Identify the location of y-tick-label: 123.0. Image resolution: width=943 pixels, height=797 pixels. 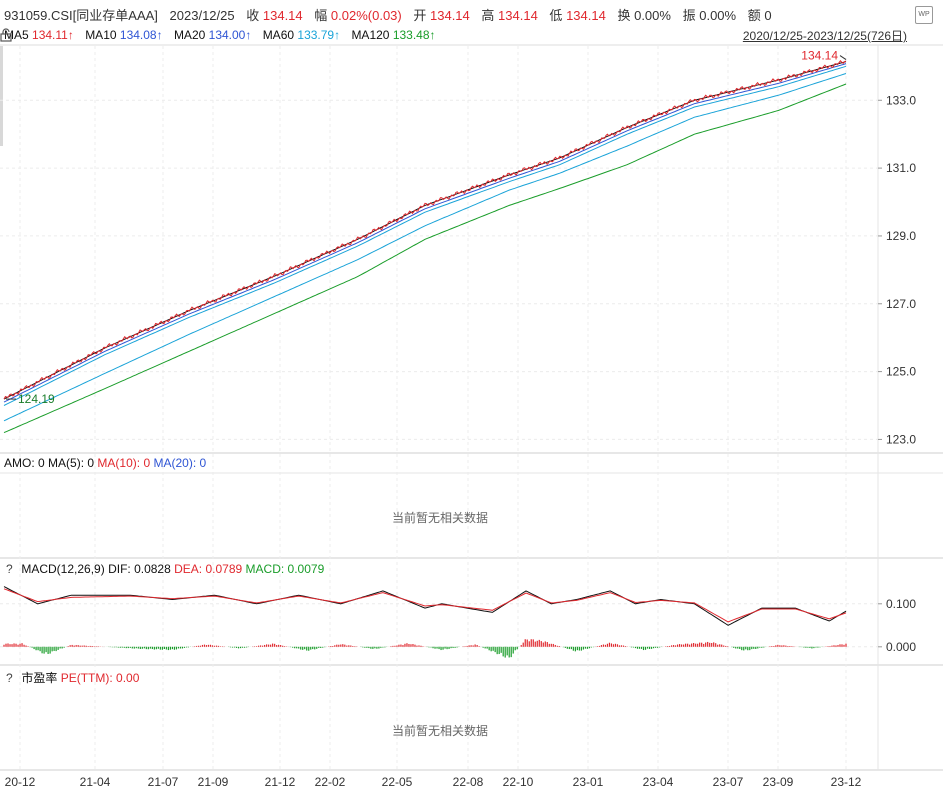
(901, 439).